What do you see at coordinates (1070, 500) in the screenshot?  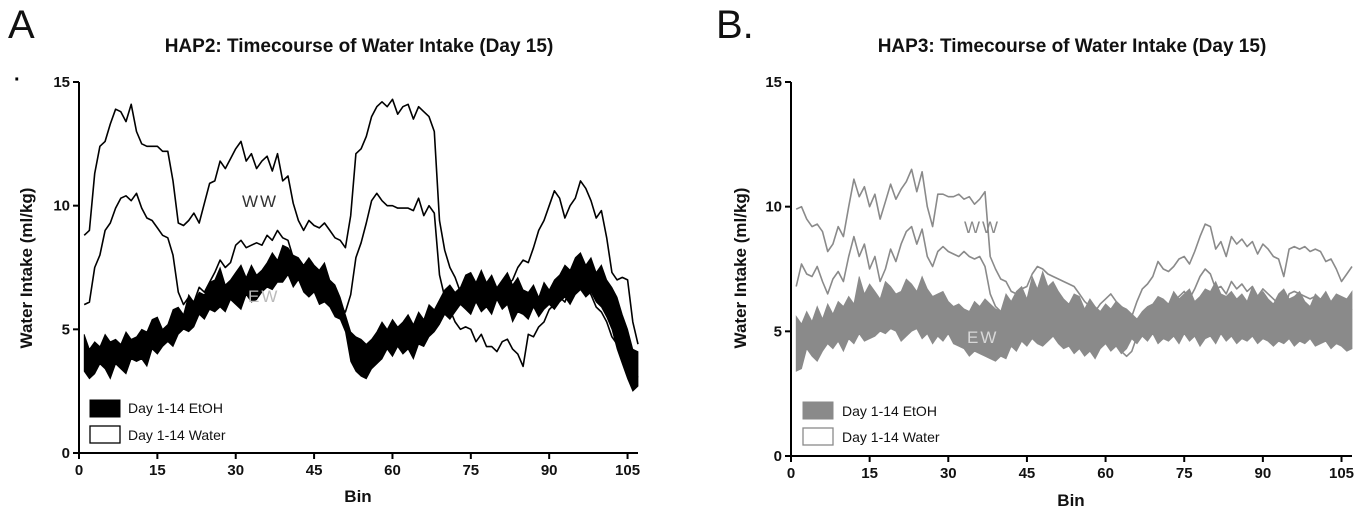 I see `x-axis-title-b: Bin` at bounding box center [1070, 500].